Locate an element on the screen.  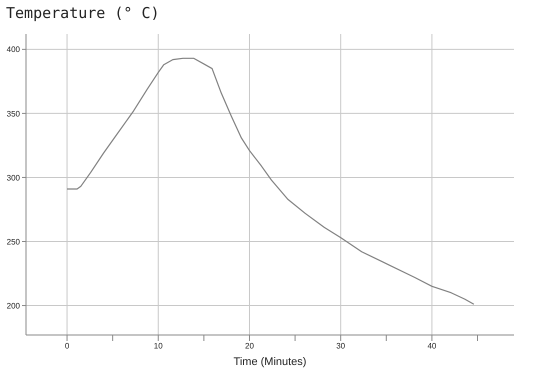
y-tick-label: 400 is located at coordinates (13, 49).